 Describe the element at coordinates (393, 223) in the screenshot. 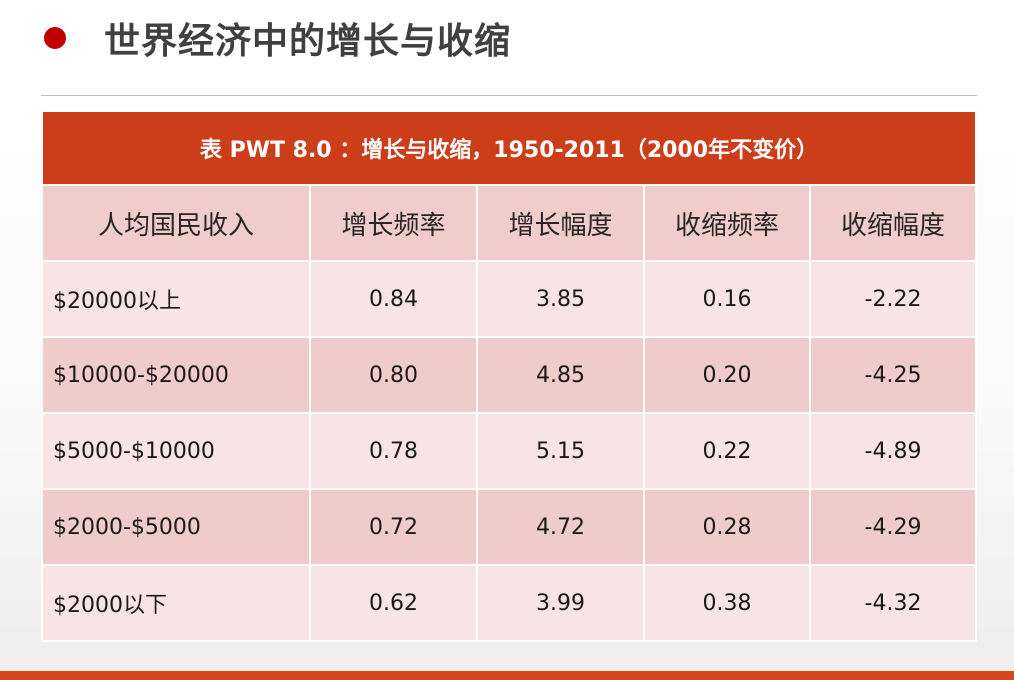

I see `column-header-growth-frequency: 增长频率` at that location.